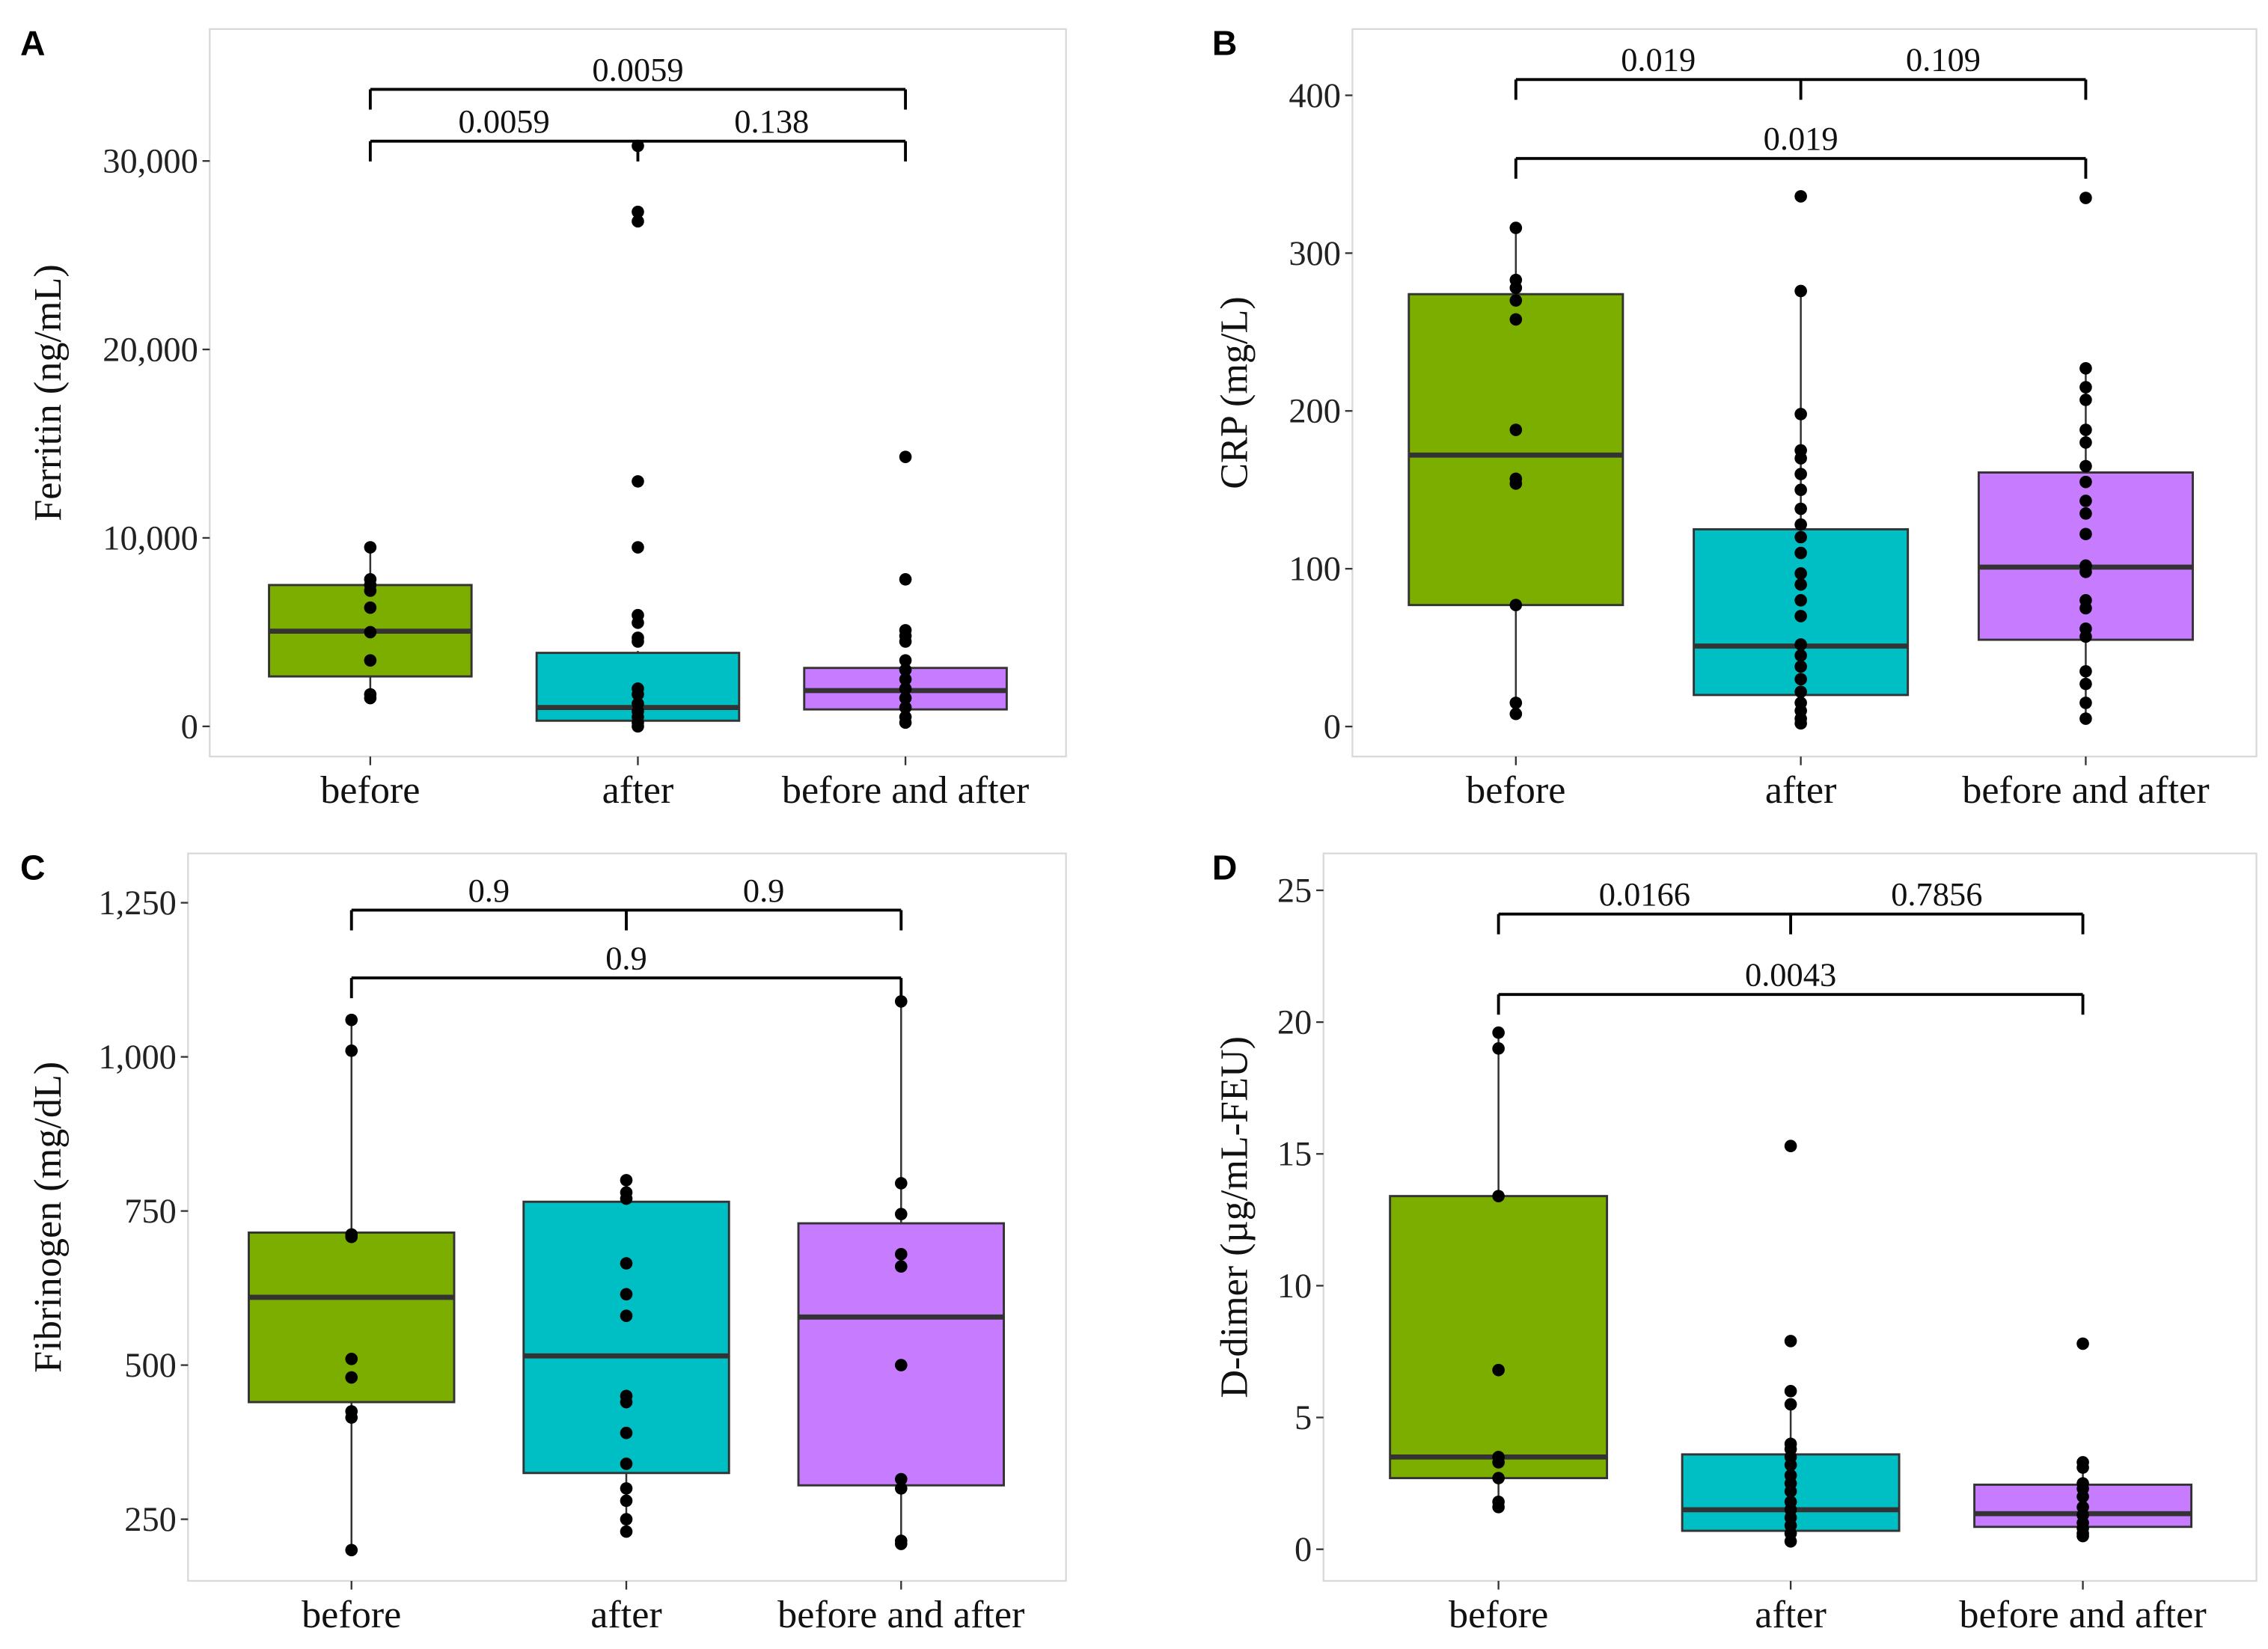  Describe the element at coordinates (1315, 412) in the screenshot. I see `y-tick-label: 200` at that location.